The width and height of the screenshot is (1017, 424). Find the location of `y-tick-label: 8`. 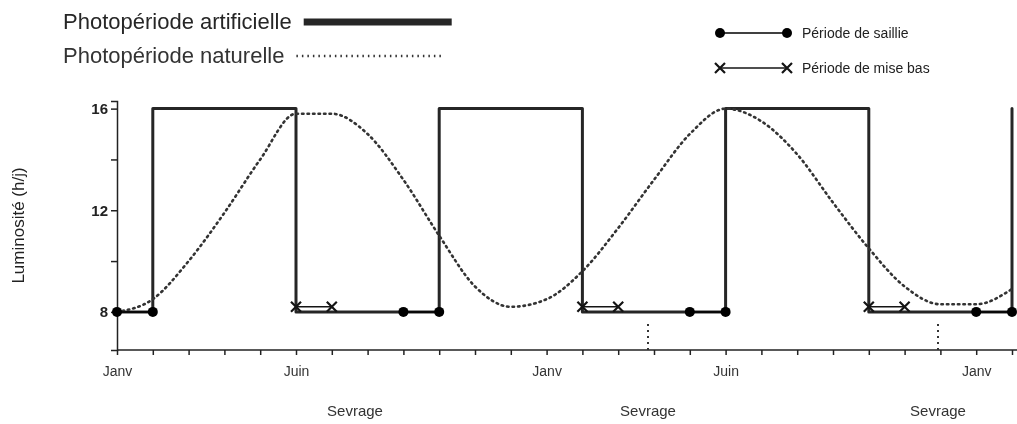

y-tick-label: 8 is located at coordinates (103, 312).